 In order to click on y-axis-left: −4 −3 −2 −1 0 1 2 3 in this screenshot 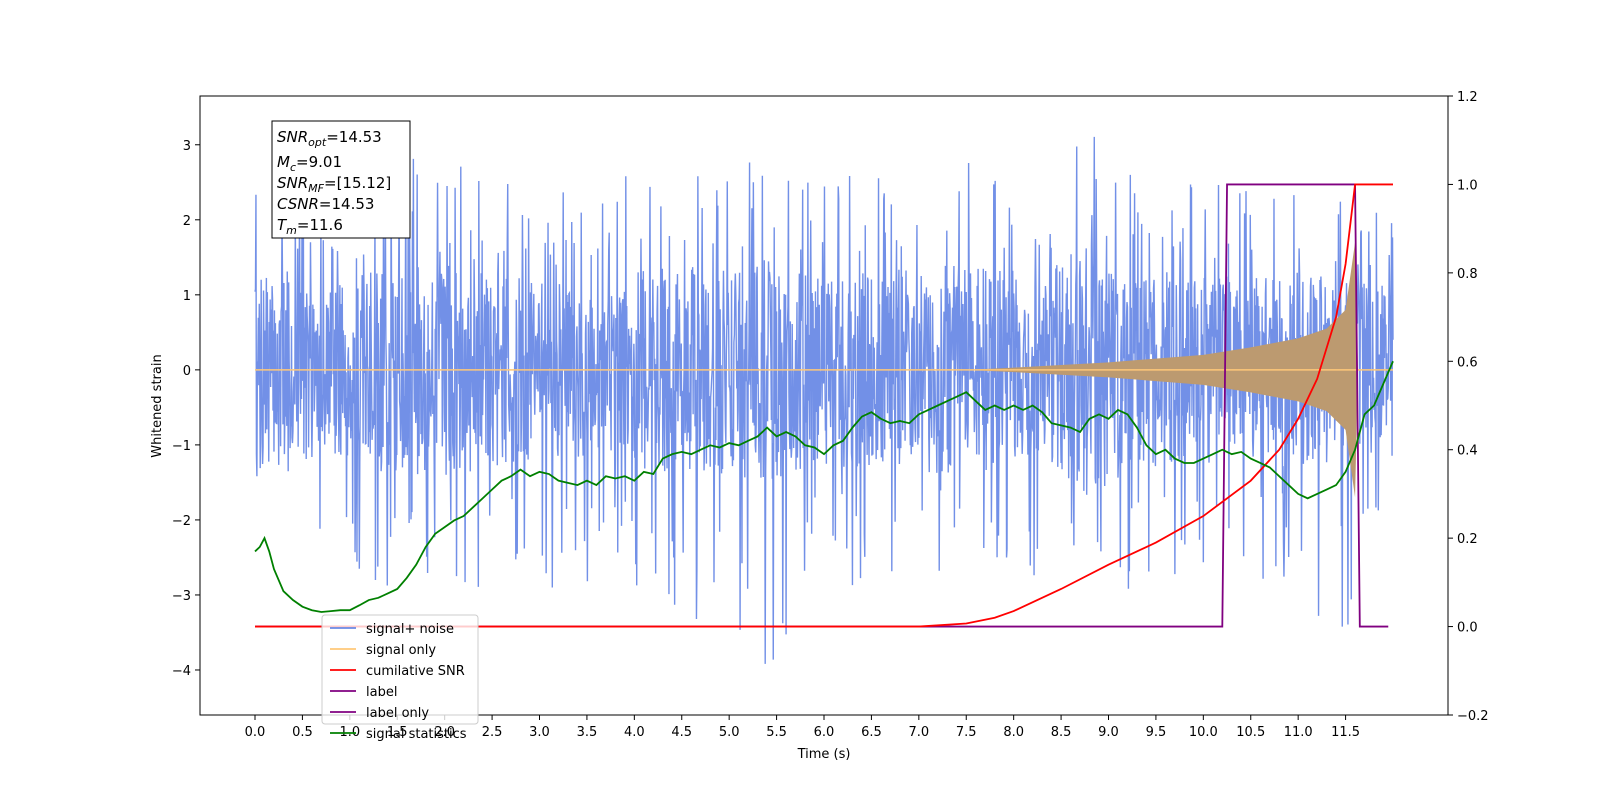, I will do `click(186, 409)`.